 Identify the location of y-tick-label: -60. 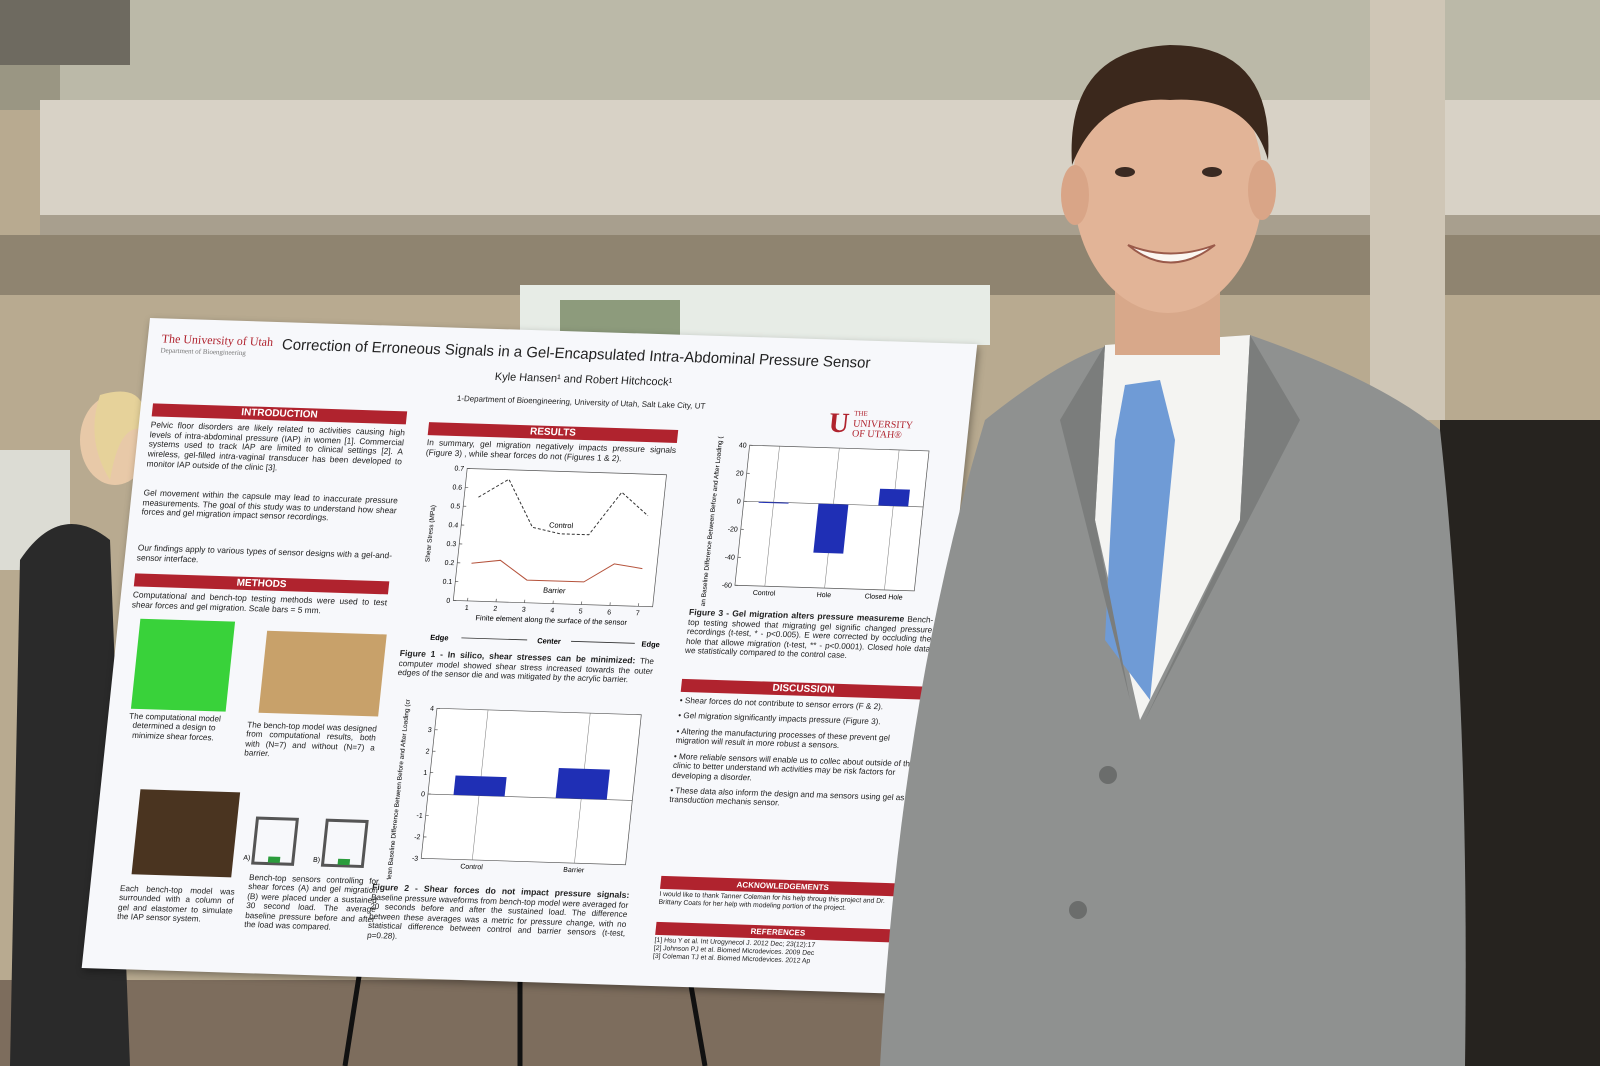
(726, 585).